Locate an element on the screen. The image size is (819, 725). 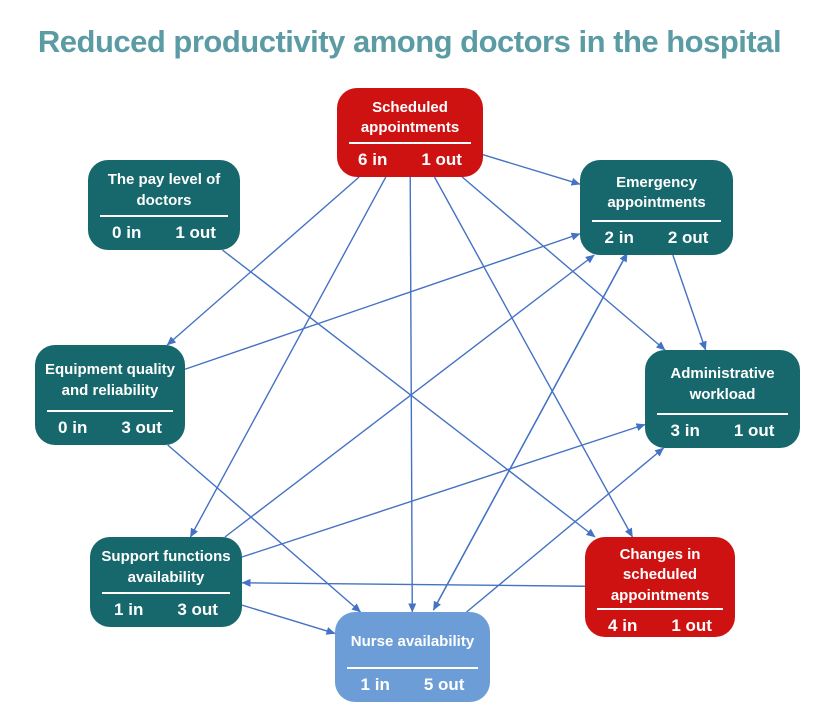
edge-support-functions-to-nurse-availability is located at coordinates (288, 619).